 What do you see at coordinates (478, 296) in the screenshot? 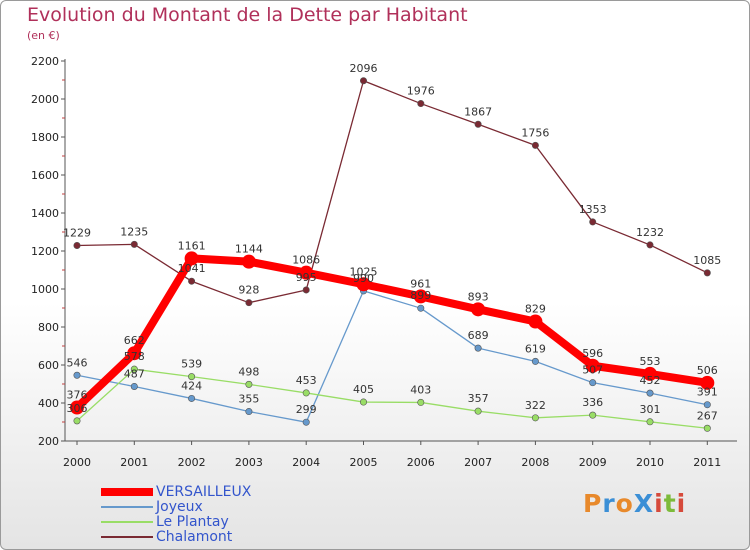
I see `data-label: 893` at bounding box center [478, 296].